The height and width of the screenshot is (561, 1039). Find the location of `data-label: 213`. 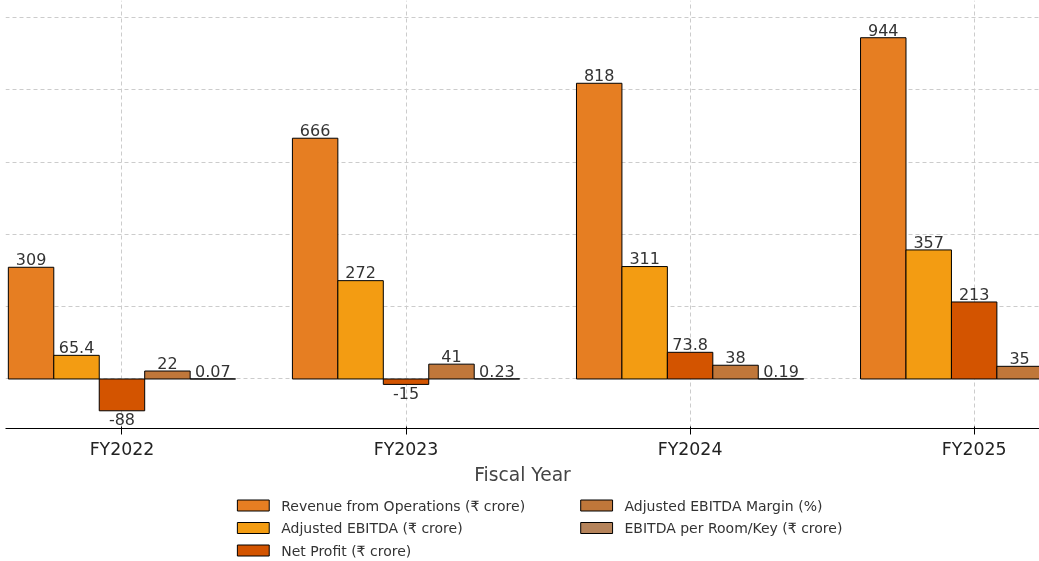

data-label: 213 is located at coordinates (974, 294).